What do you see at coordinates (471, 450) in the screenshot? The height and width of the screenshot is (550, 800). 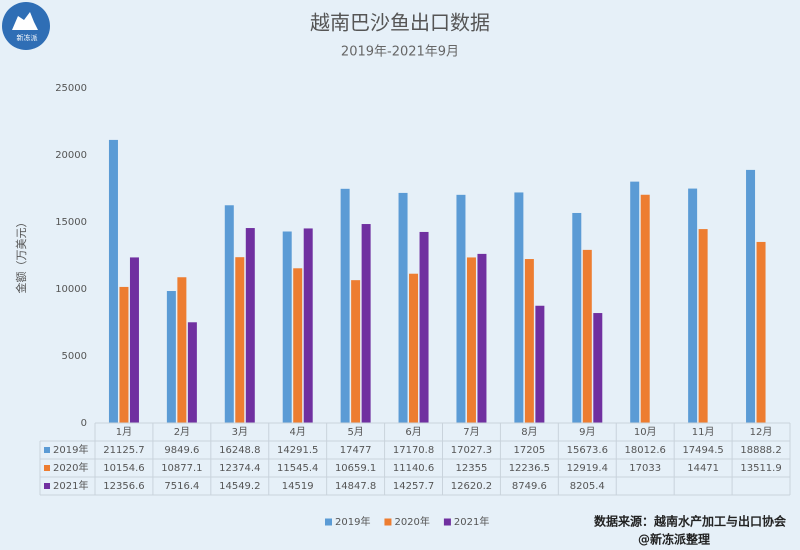 I see `table-cell: 17027.3` at bounding box center [471, 450].